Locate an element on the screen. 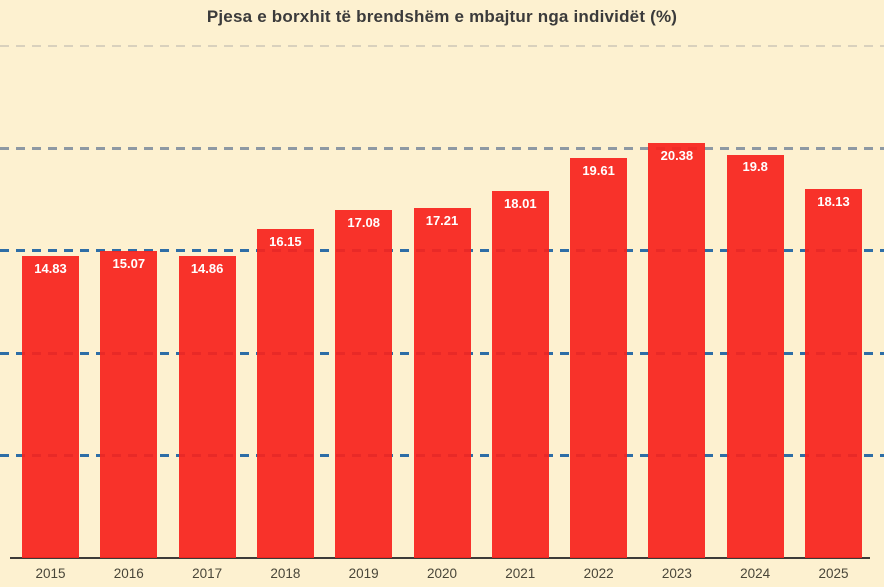  x-axis-label-2022: 2022 is located at coordinates (598, 573).